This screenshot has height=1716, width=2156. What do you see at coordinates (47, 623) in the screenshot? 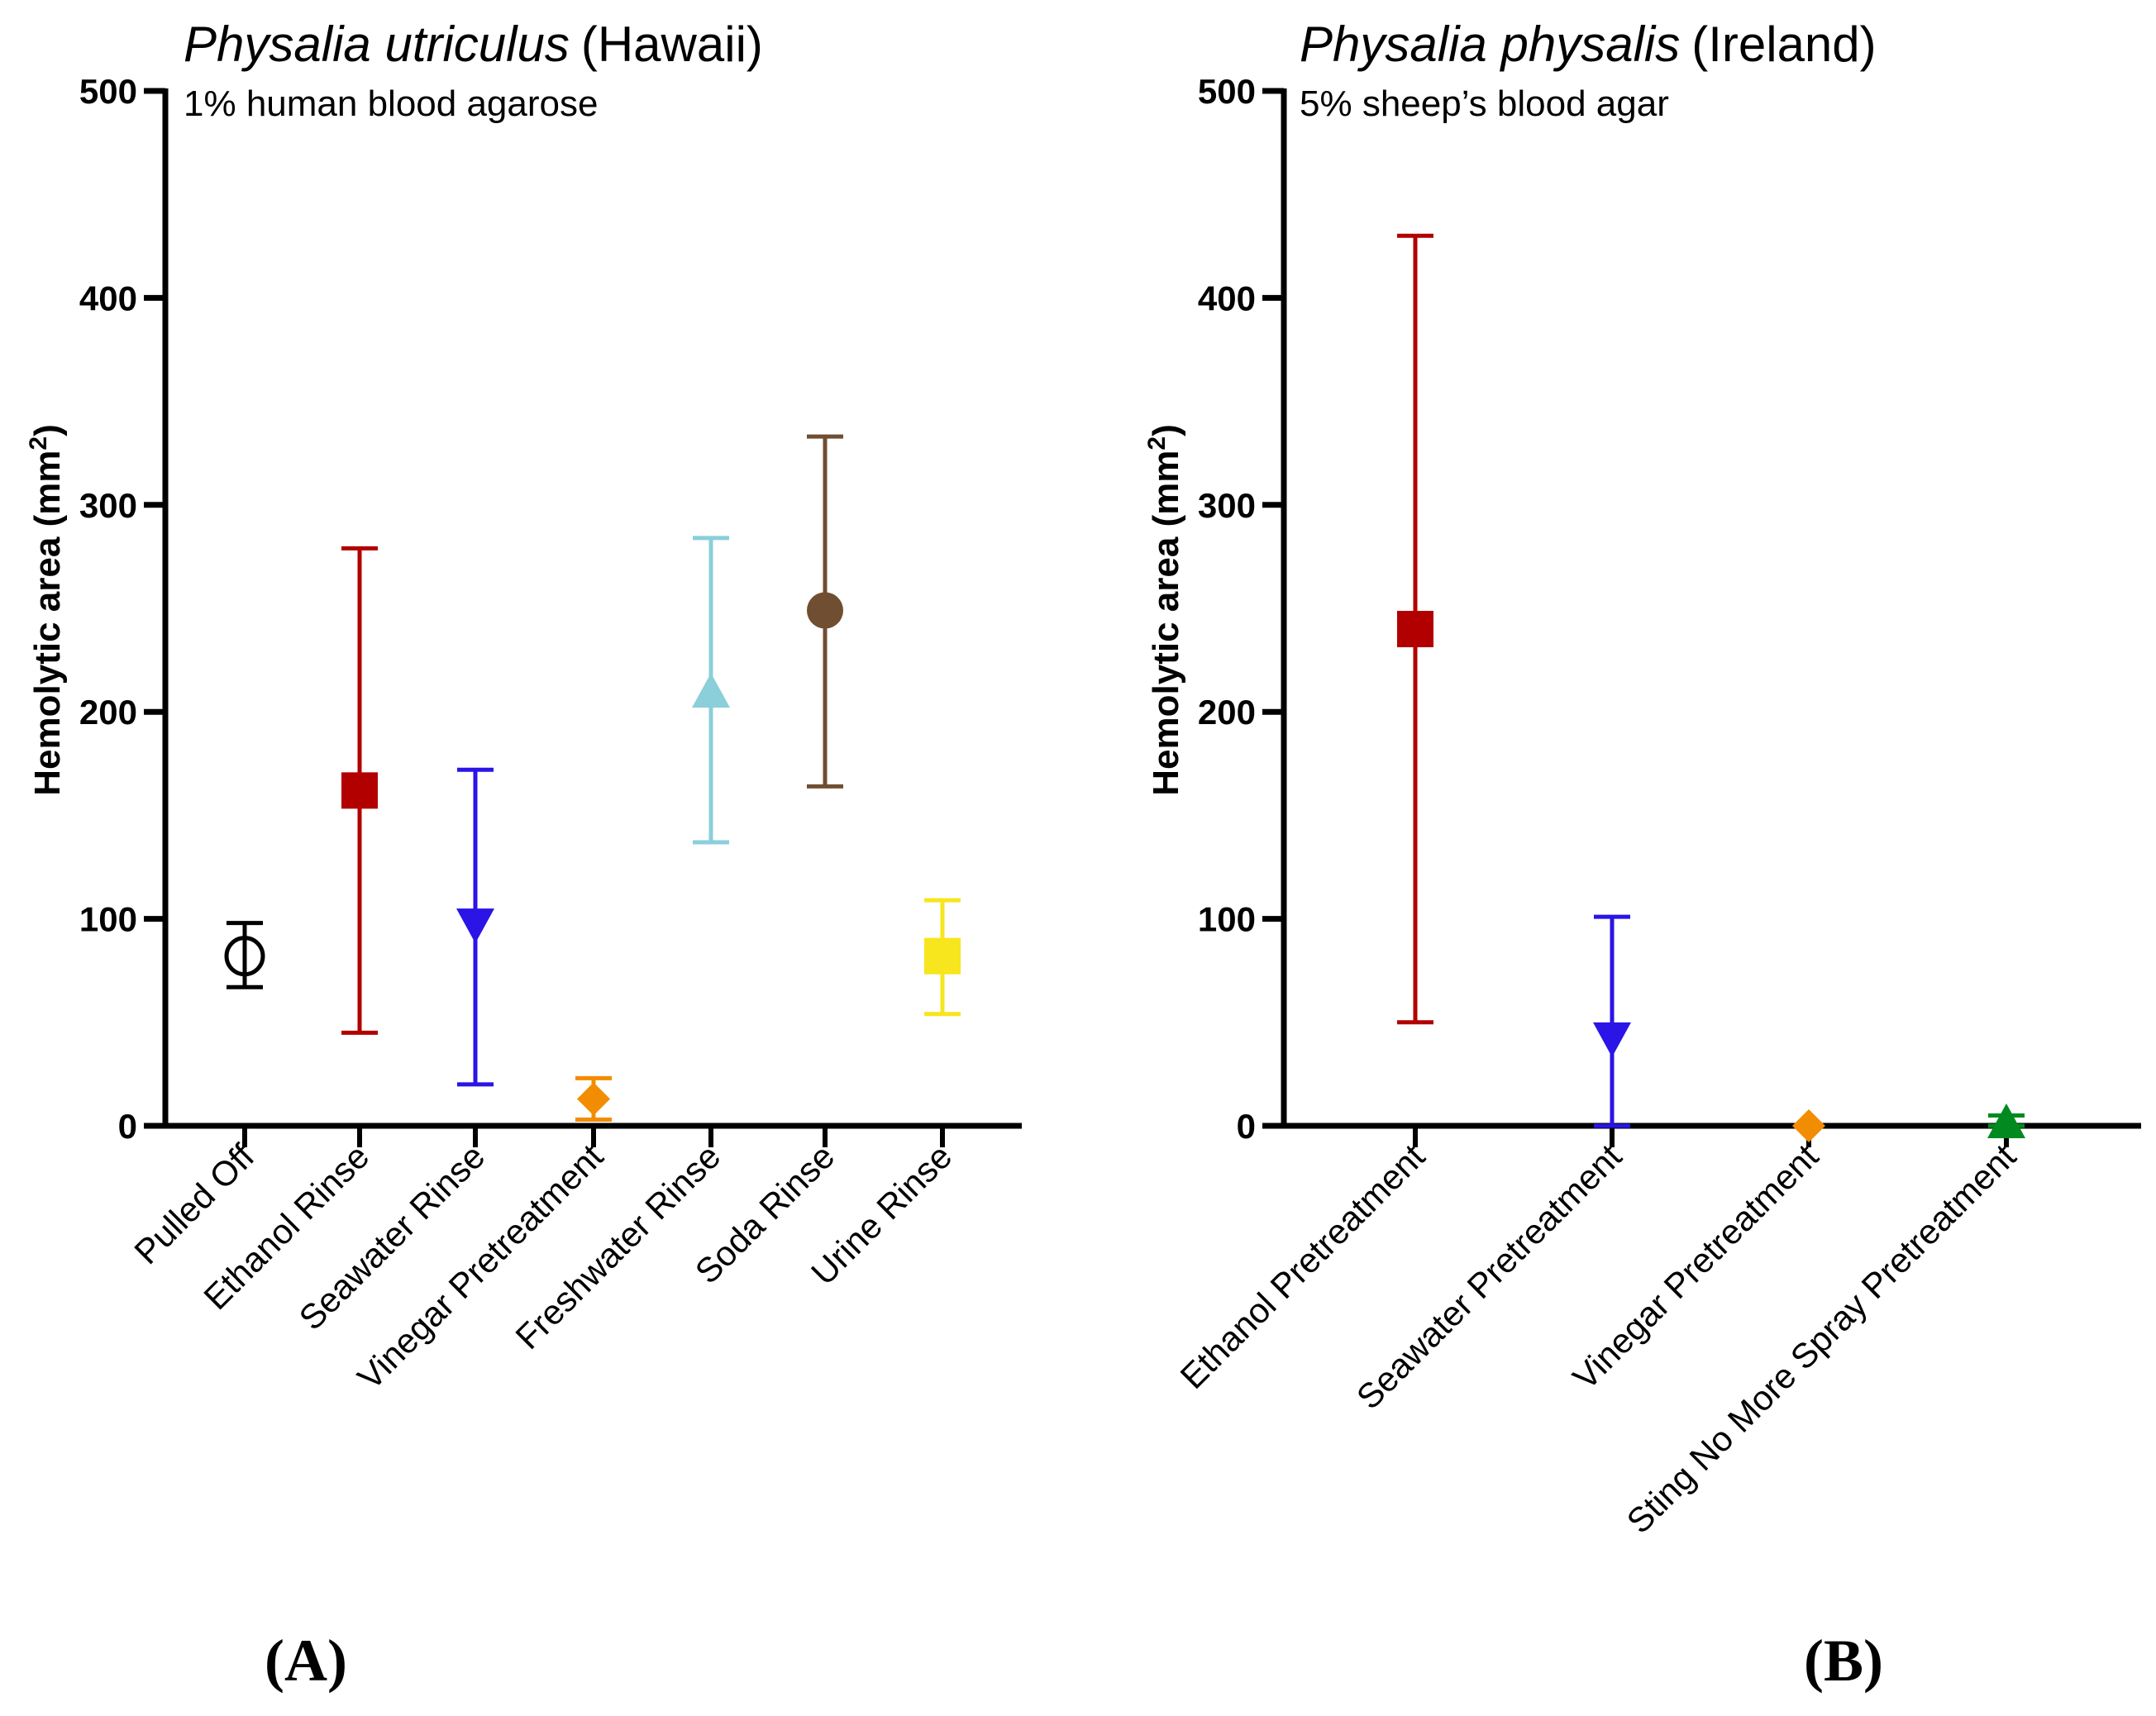
I see `panel-a-y-axis-label-main: Hemolytic area (mm` at bounding box center [47, 623].